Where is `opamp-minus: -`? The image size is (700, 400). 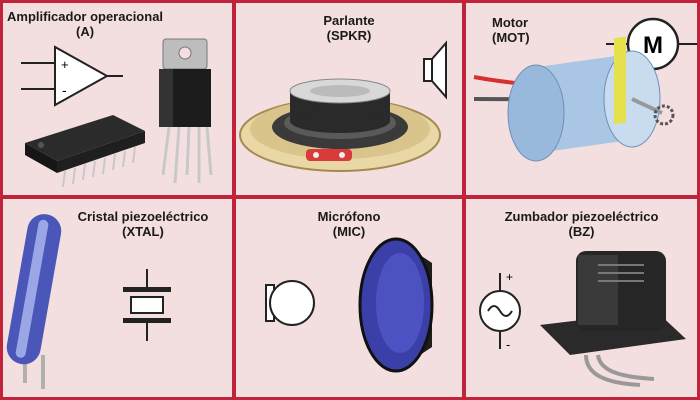 opamp-minus: - is located at coordinates (64, 90).